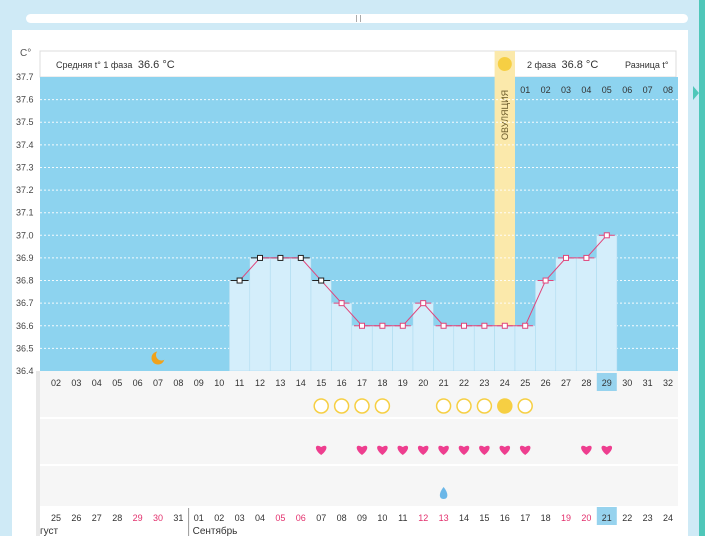 This screenshot has width=705, height=536. I want to click on date-label: 17, so click(525, 518).